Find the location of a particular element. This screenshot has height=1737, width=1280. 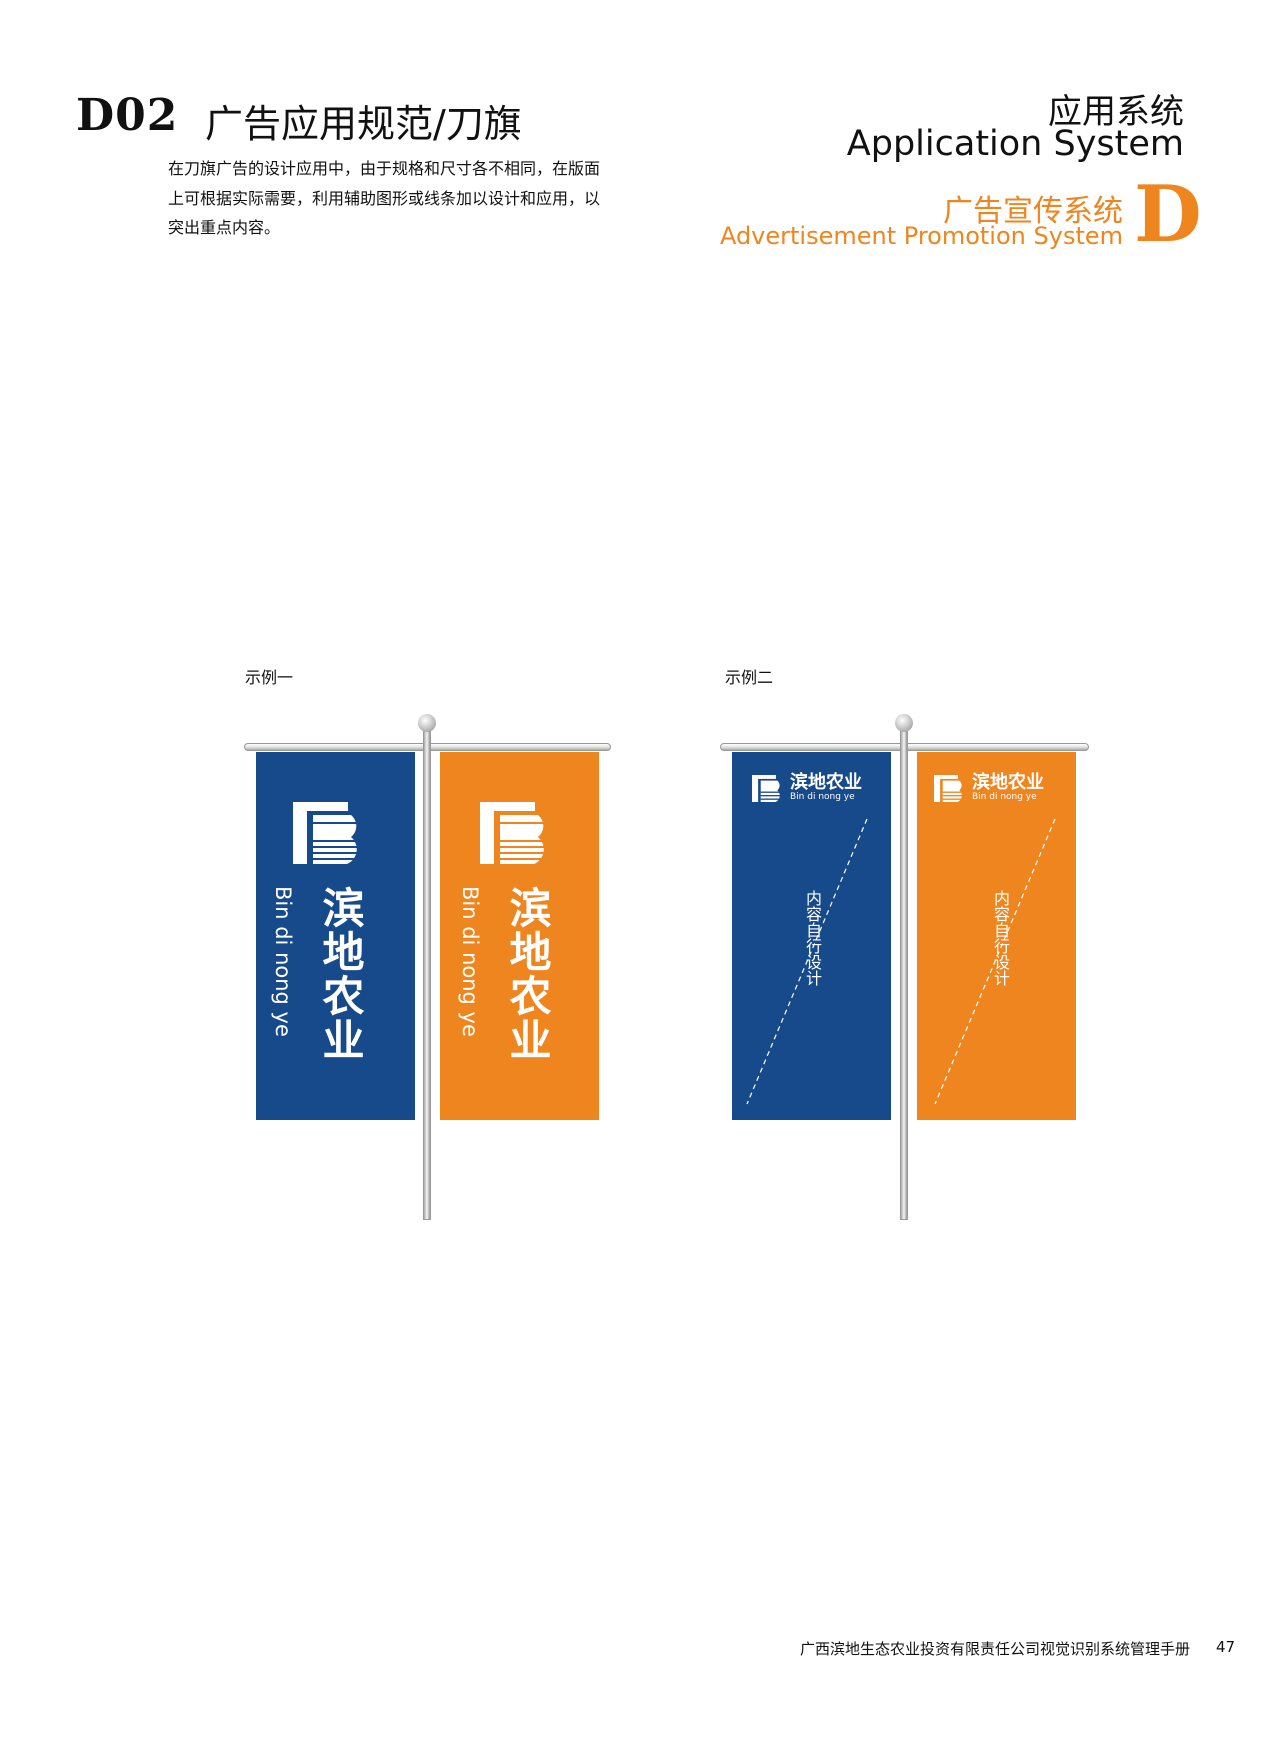

blue-flag: 滨地农业 Bin di nong ye 内容自行设计 is located at coordinates (811, 936).